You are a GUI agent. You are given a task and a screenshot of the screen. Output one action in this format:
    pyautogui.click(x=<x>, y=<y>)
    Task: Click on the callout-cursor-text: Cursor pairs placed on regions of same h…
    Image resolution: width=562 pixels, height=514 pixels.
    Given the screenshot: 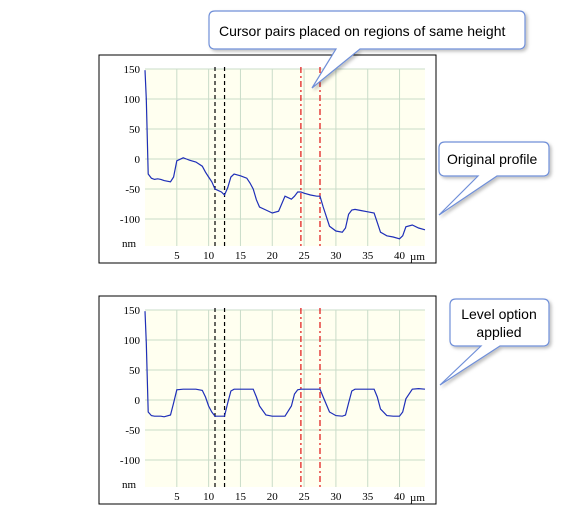 What is the action you would take?
    pyautogui.click(x=362, y=31)
    